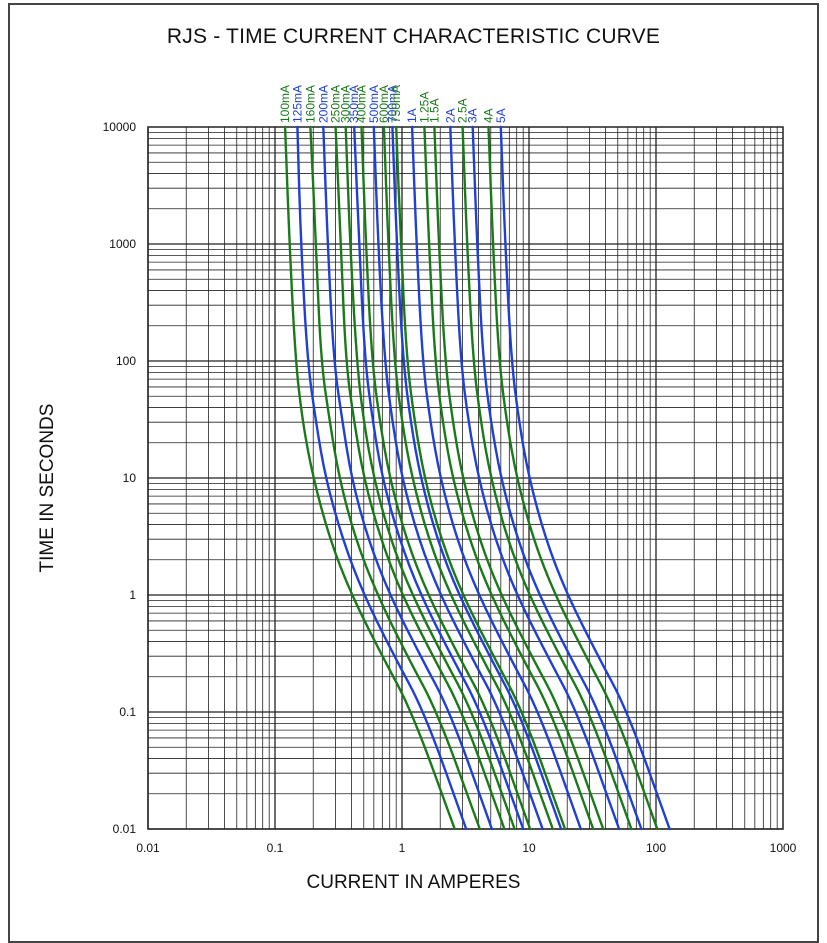 The height and width of the screenshot is (943, 827). What do you see at coordinates (310, 104) in the screenshot?
I see `series-label: 160mA` at bounding box center [310, 104].